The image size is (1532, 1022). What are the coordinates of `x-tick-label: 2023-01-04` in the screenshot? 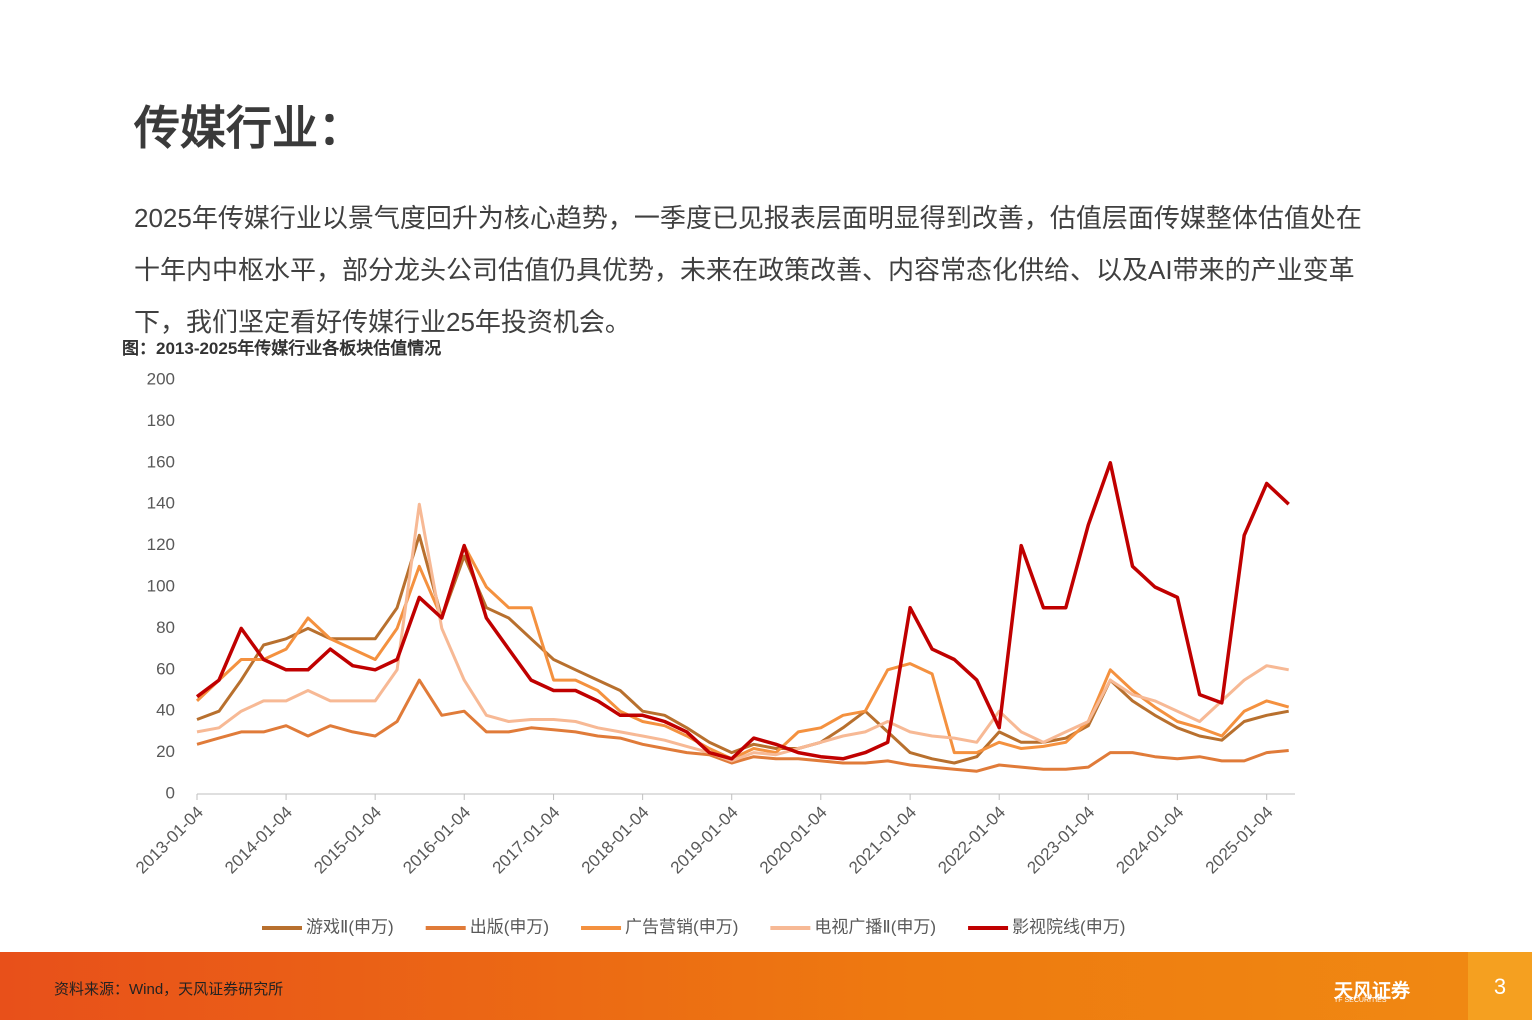 It's located at (1060, 840).